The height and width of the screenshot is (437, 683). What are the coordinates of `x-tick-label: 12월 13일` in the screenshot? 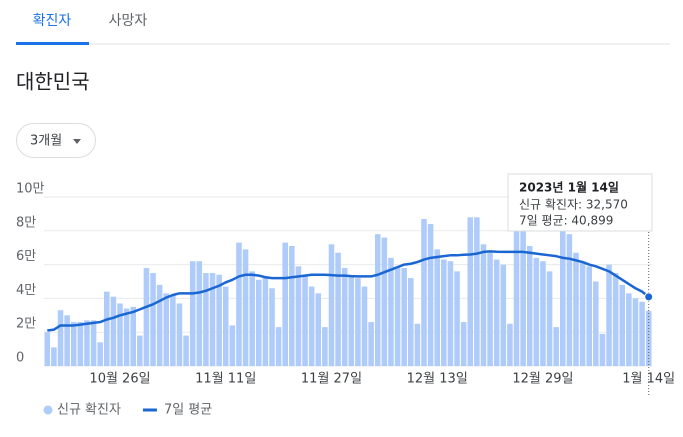 It's located at (437, 379).